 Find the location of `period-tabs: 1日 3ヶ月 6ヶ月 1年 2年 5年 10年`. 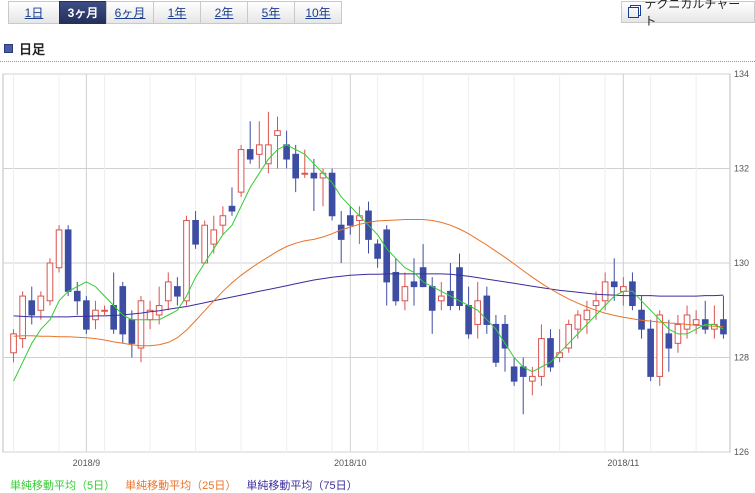

period-tabs: 1日 3ヶ月 6ヶ月 1年 2年 5年 10年 is located at coordinates (175, 12).